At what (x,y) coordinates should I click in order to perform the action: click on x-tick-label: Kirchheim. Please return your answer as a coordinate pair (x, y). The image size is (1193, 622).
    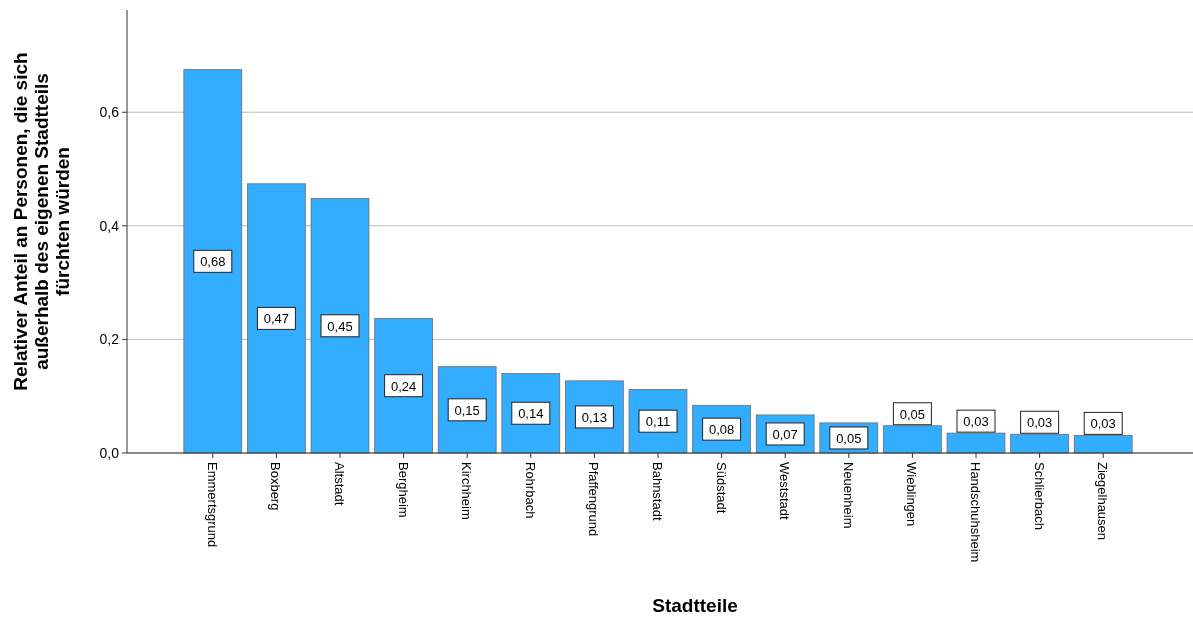
    Looking at the image, I should click on (467, 491).